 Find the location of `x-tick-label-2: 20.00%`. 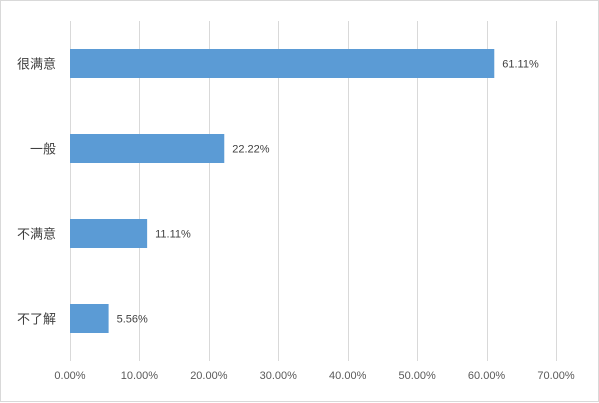

x-tick-label-2: 20.00% is located at coordinates (209, 376).